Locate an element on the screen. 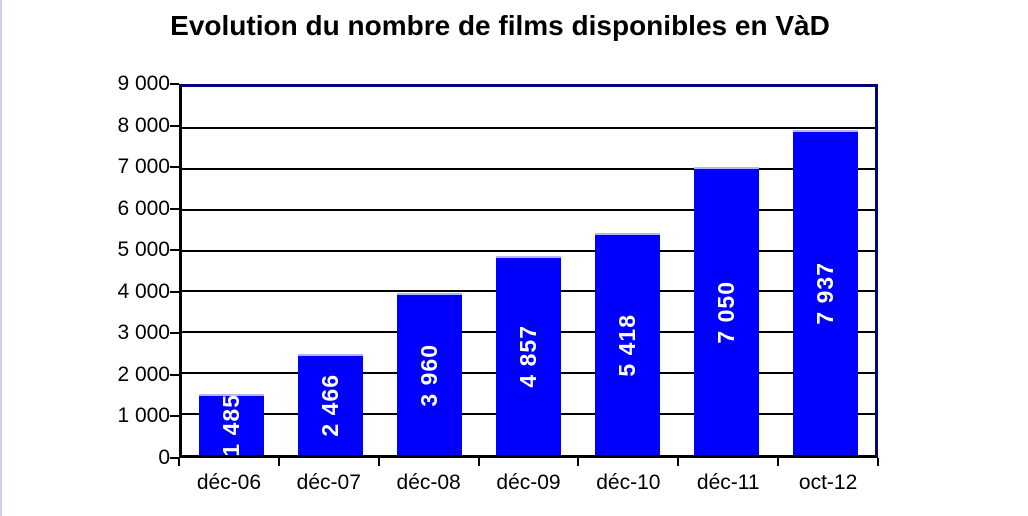  y-axis-tick-label: 7 000 is located at coordinates (143, 167).